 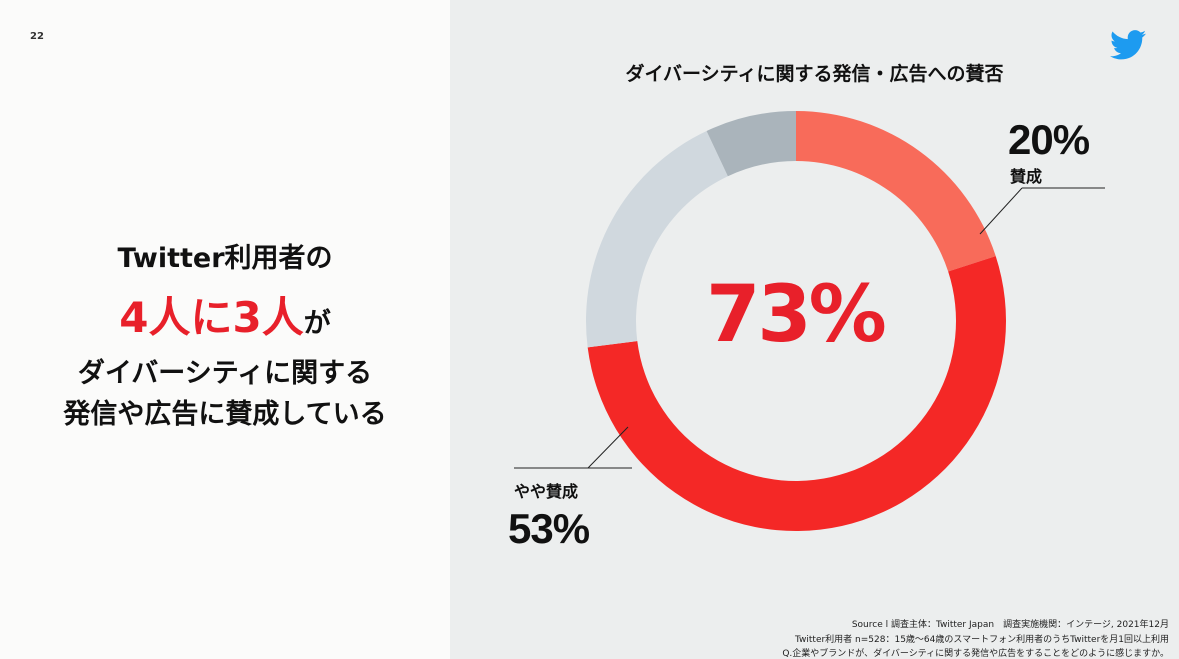 What do you see at coordinates (546, 491) in the screenshot?
I see `data-label-somewhat-favor-category: やや賛成` at bounding box center [546, 491].